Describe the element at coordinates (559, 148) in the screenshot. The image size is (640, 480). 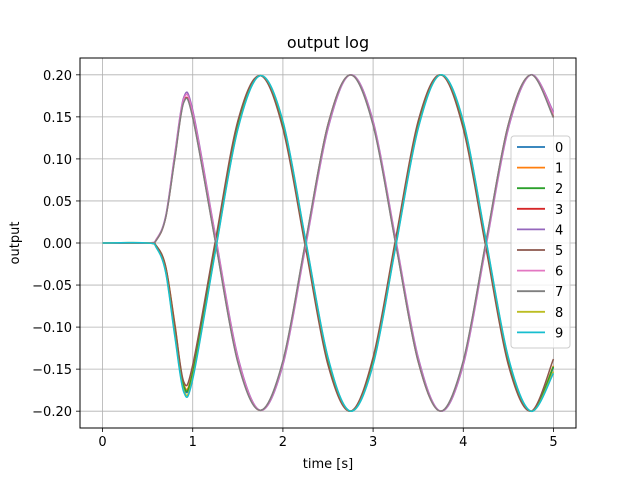
I see `legend-label-0: 0` at that location.